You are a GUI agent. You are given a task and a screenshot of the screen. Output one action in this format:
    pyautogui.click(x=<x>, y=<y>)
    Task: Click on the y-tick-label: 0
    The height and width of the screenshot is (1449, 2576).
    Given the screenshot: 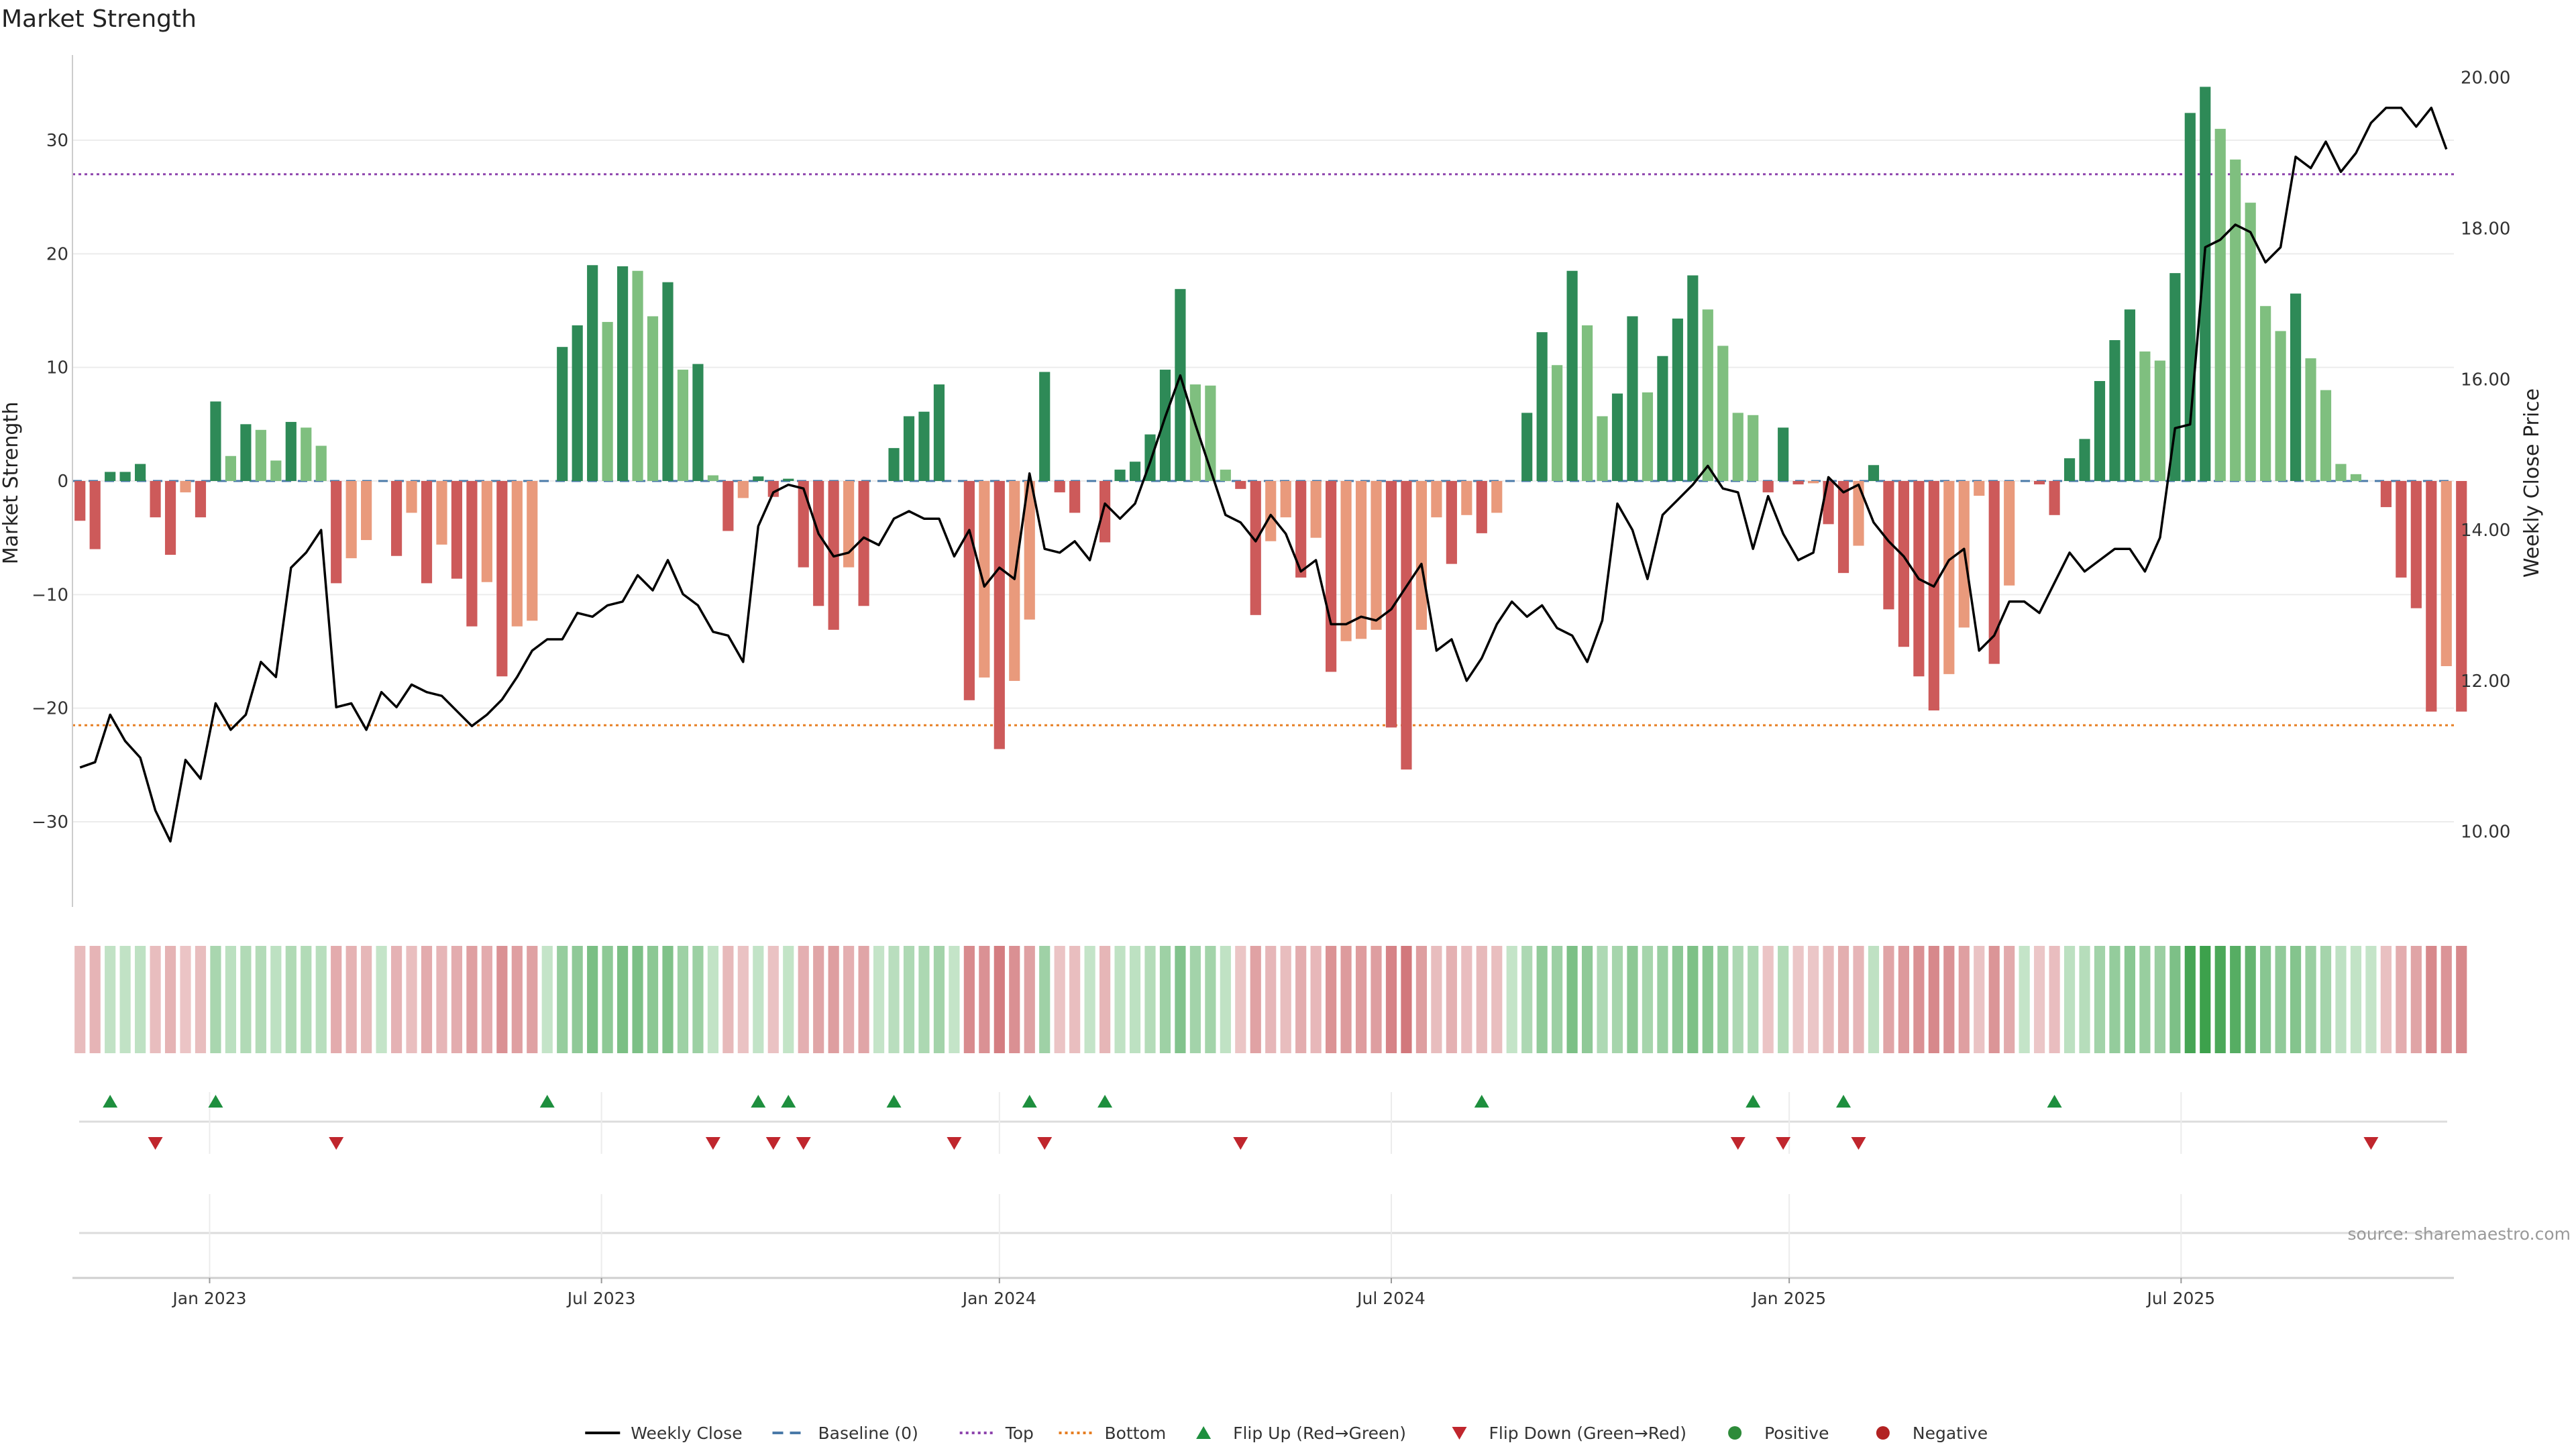 What is the action you would take?
    pyautogui.click(x=62, y=482)
    